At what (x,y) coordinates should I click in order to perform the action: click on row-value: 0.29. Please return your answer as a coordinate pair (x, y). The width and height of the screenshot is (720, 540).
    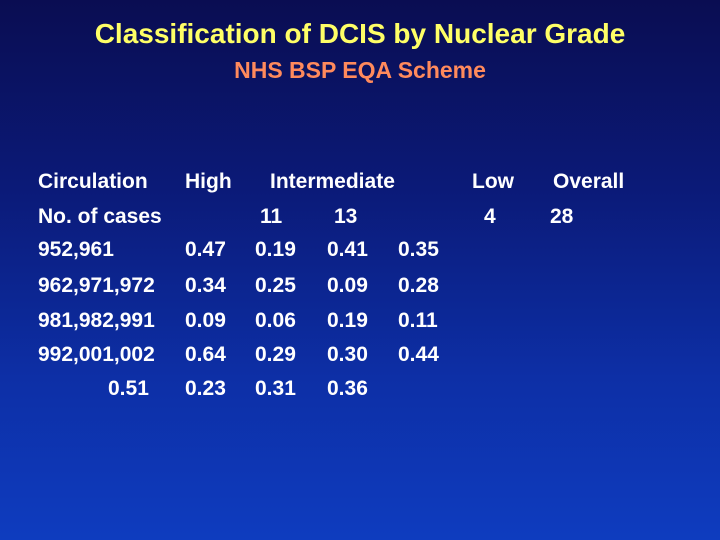
    Looking at the image, I should click on (275, 354).